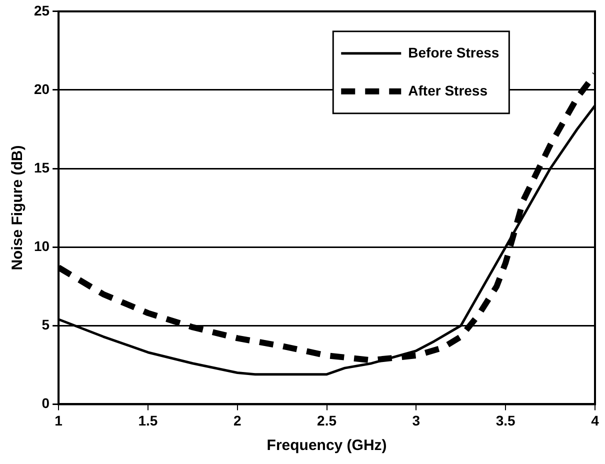 This screenshot has width=605, height=464. What do you see at coordinates (42, 167) in the screenshot?
I see `y-tick-label: 15` at bounding box center [42, 167].